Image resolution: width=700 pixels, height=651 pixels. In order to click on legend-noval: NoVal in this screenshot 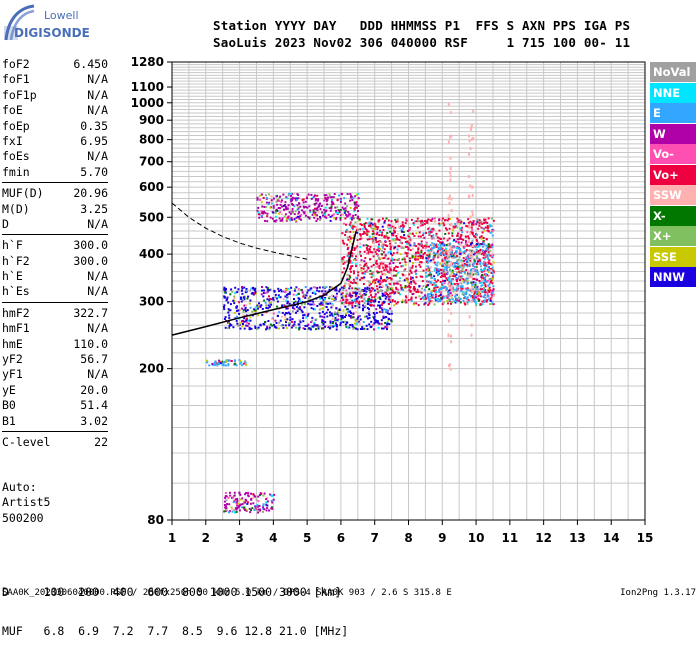, I will do `click(673, 72)`.